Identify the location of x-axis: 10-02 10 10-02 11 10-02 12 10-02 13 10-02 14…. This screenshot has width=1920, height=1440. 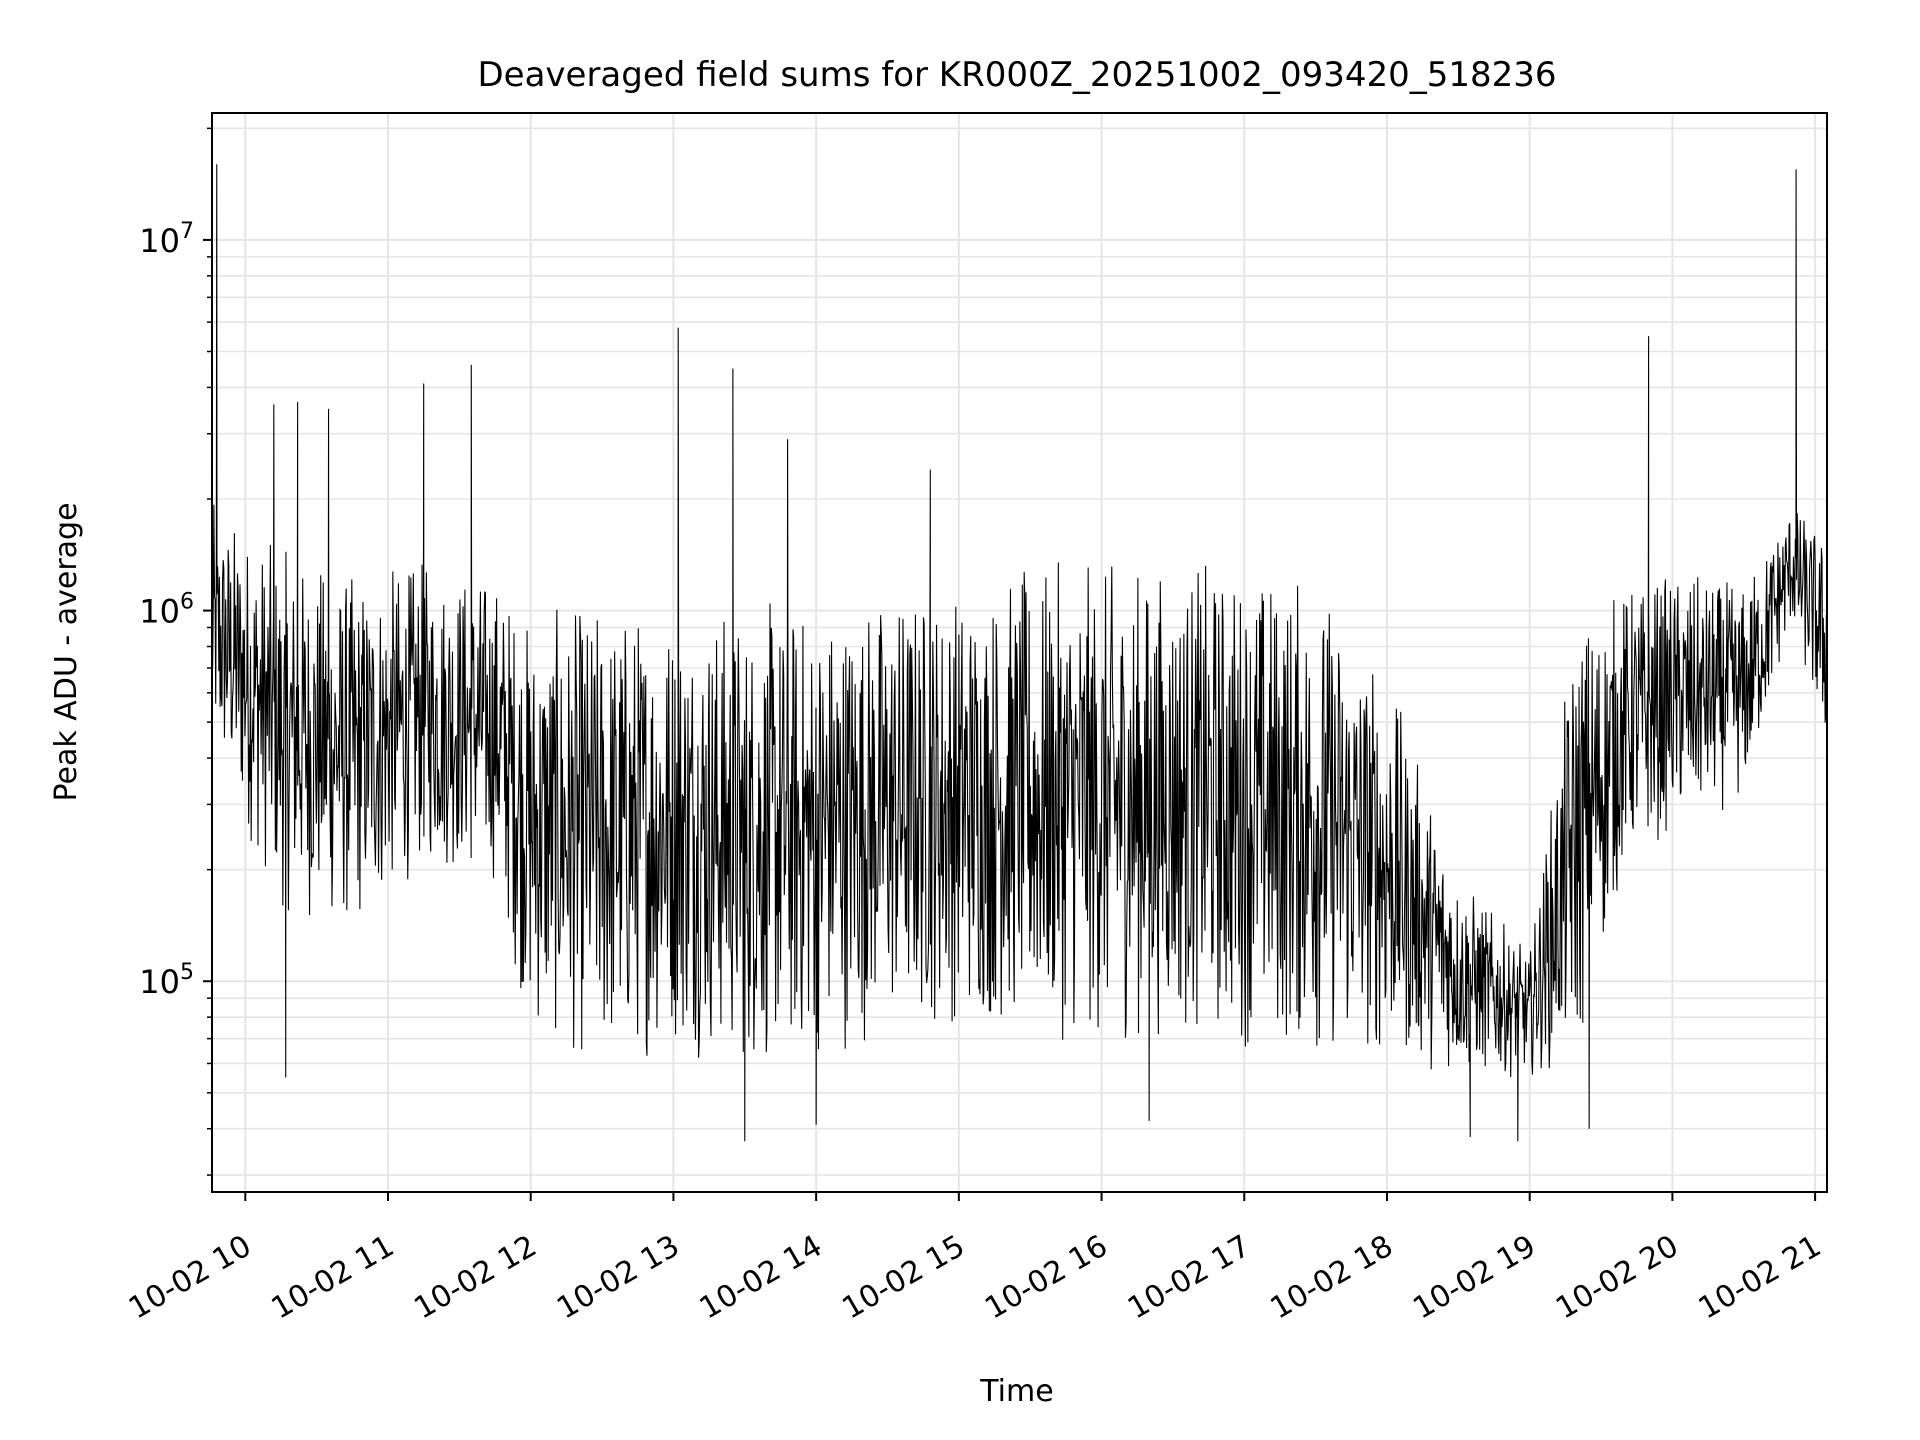
(975, 1259).